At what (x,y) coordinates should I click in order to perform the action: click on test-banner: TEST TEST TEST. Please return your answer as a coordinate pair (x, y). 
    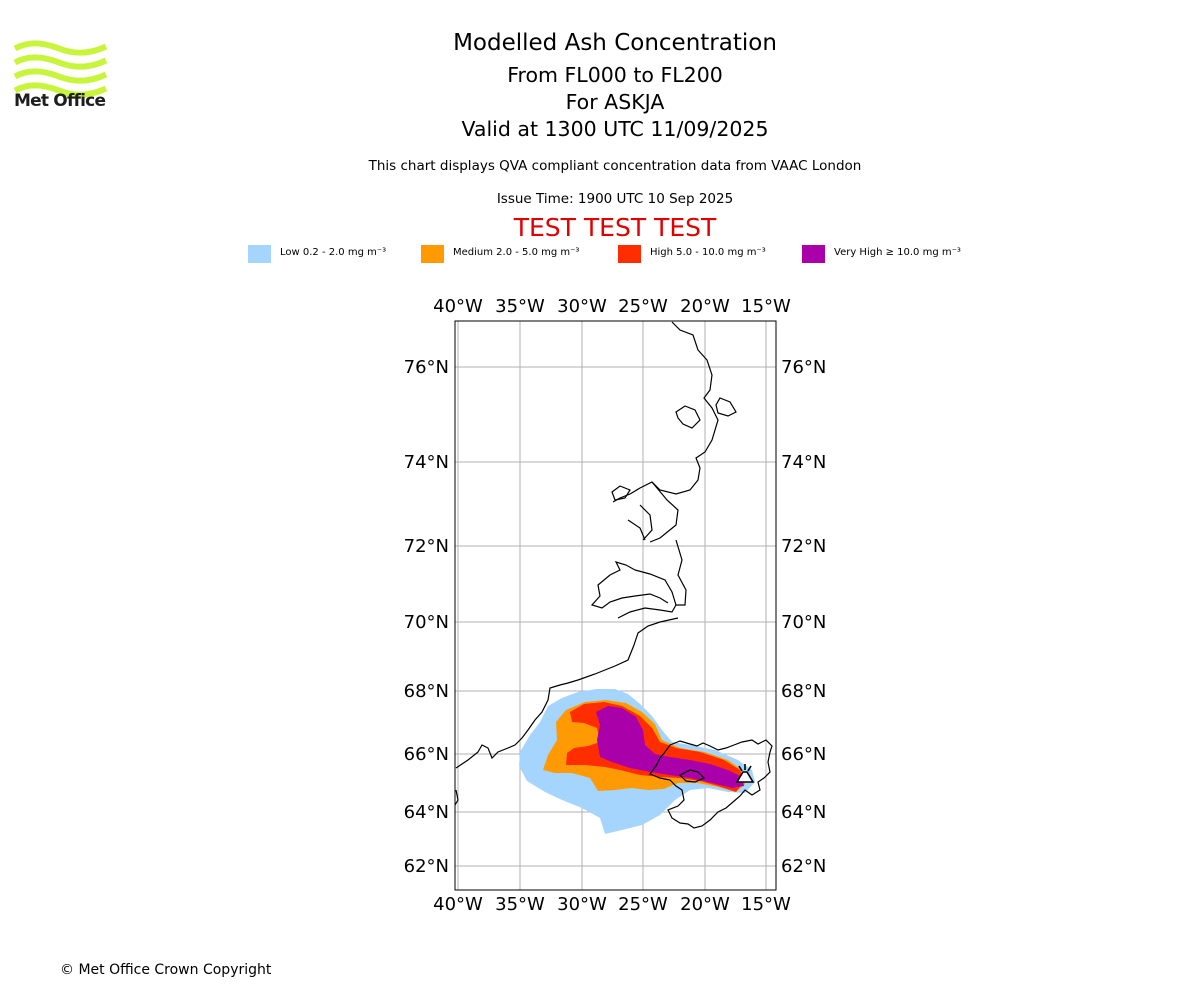
    Looking at the image, I should click on (615, 227).